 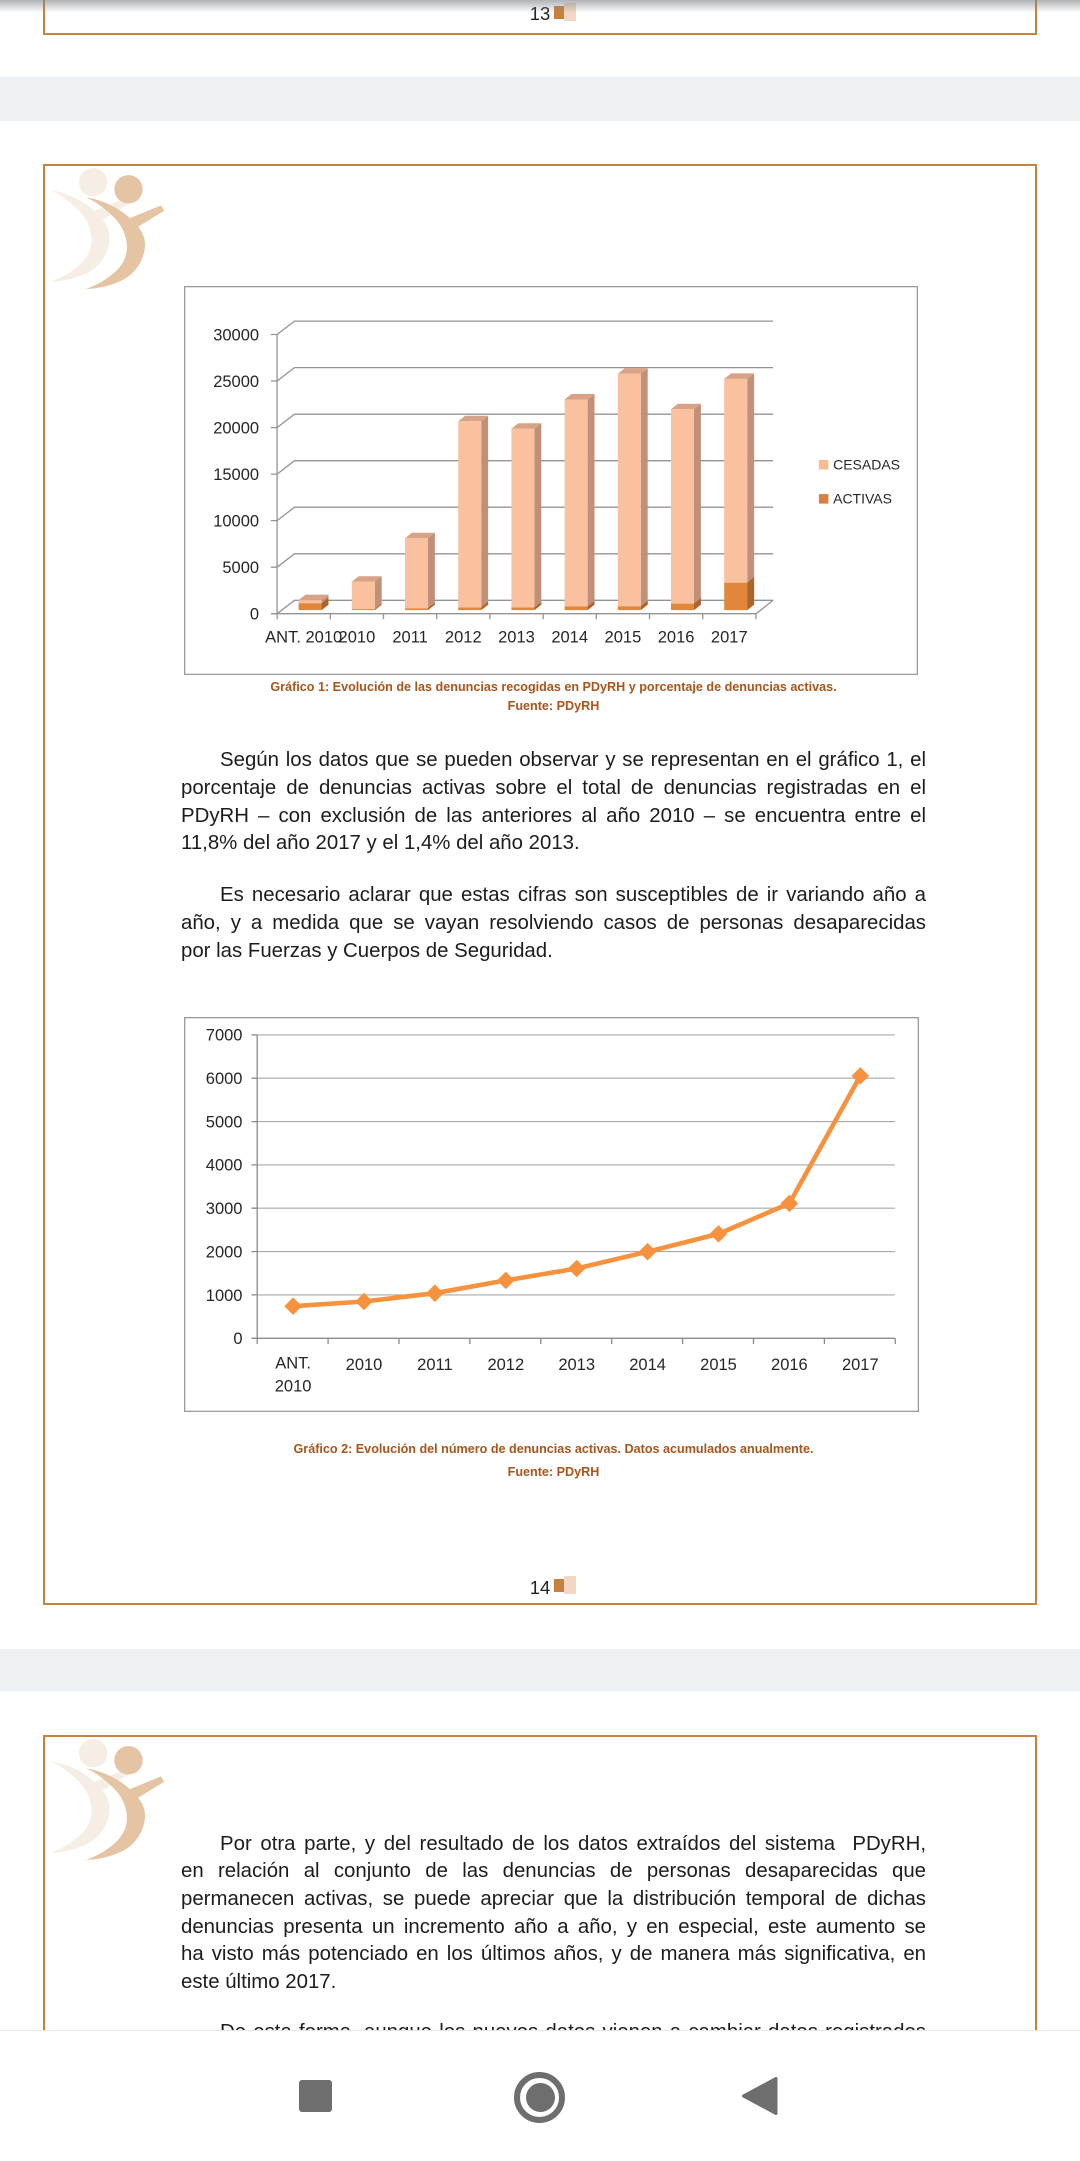 I want to click on svg-text: 4000, so click(x=223, y=1166).